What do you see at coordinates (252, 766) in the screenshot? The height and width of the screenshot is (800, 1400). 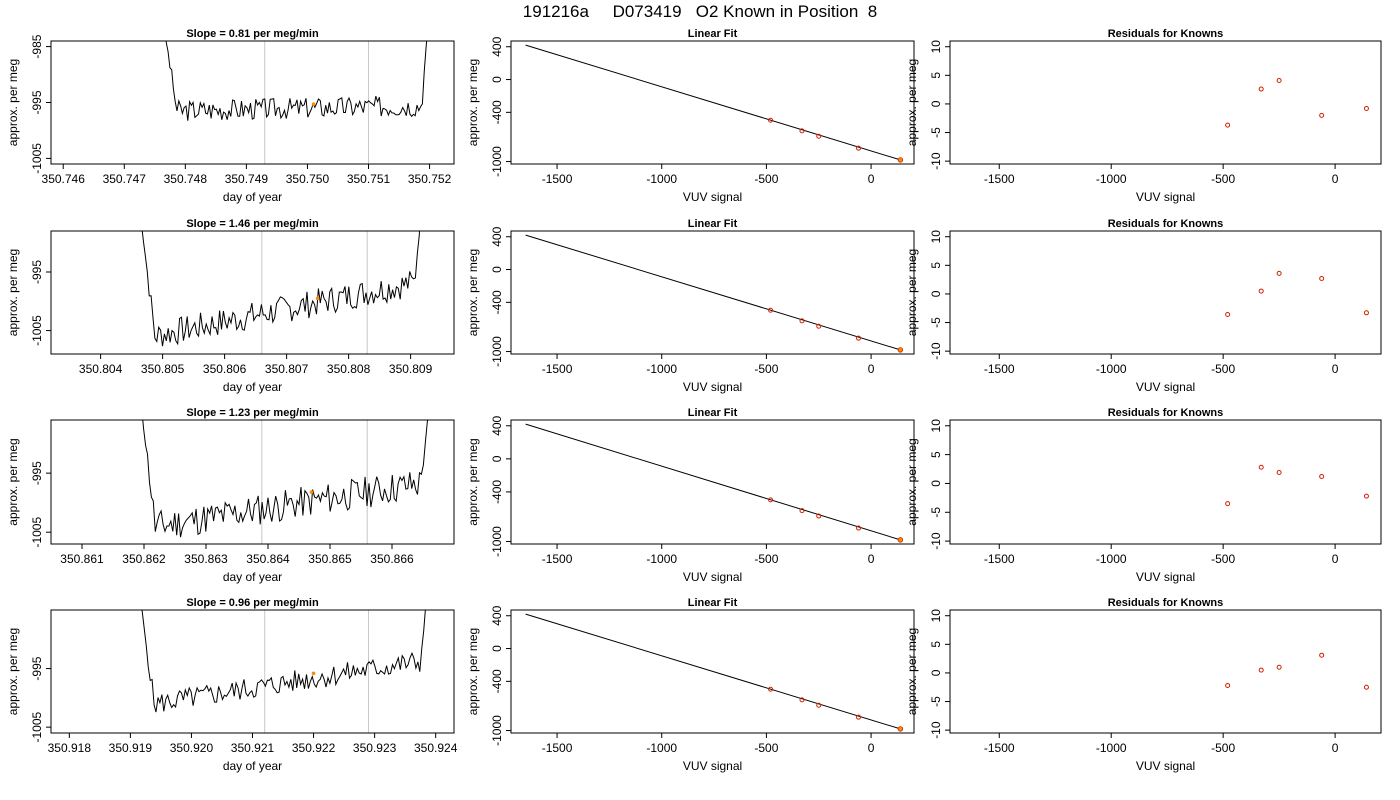 I see `x-axis-label: day of year` at bounding box center [252, 766].